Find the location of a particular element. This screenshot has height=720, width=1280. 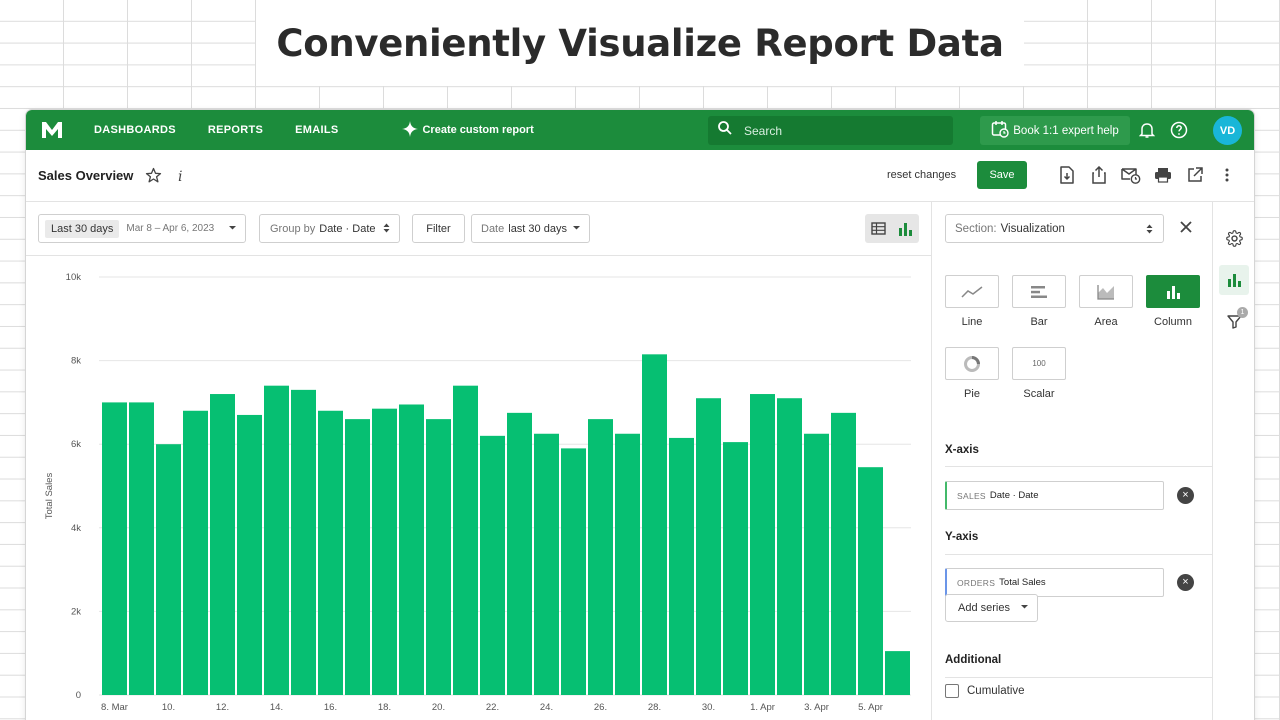

avatar: VD is located at coordinates (1227, 130).